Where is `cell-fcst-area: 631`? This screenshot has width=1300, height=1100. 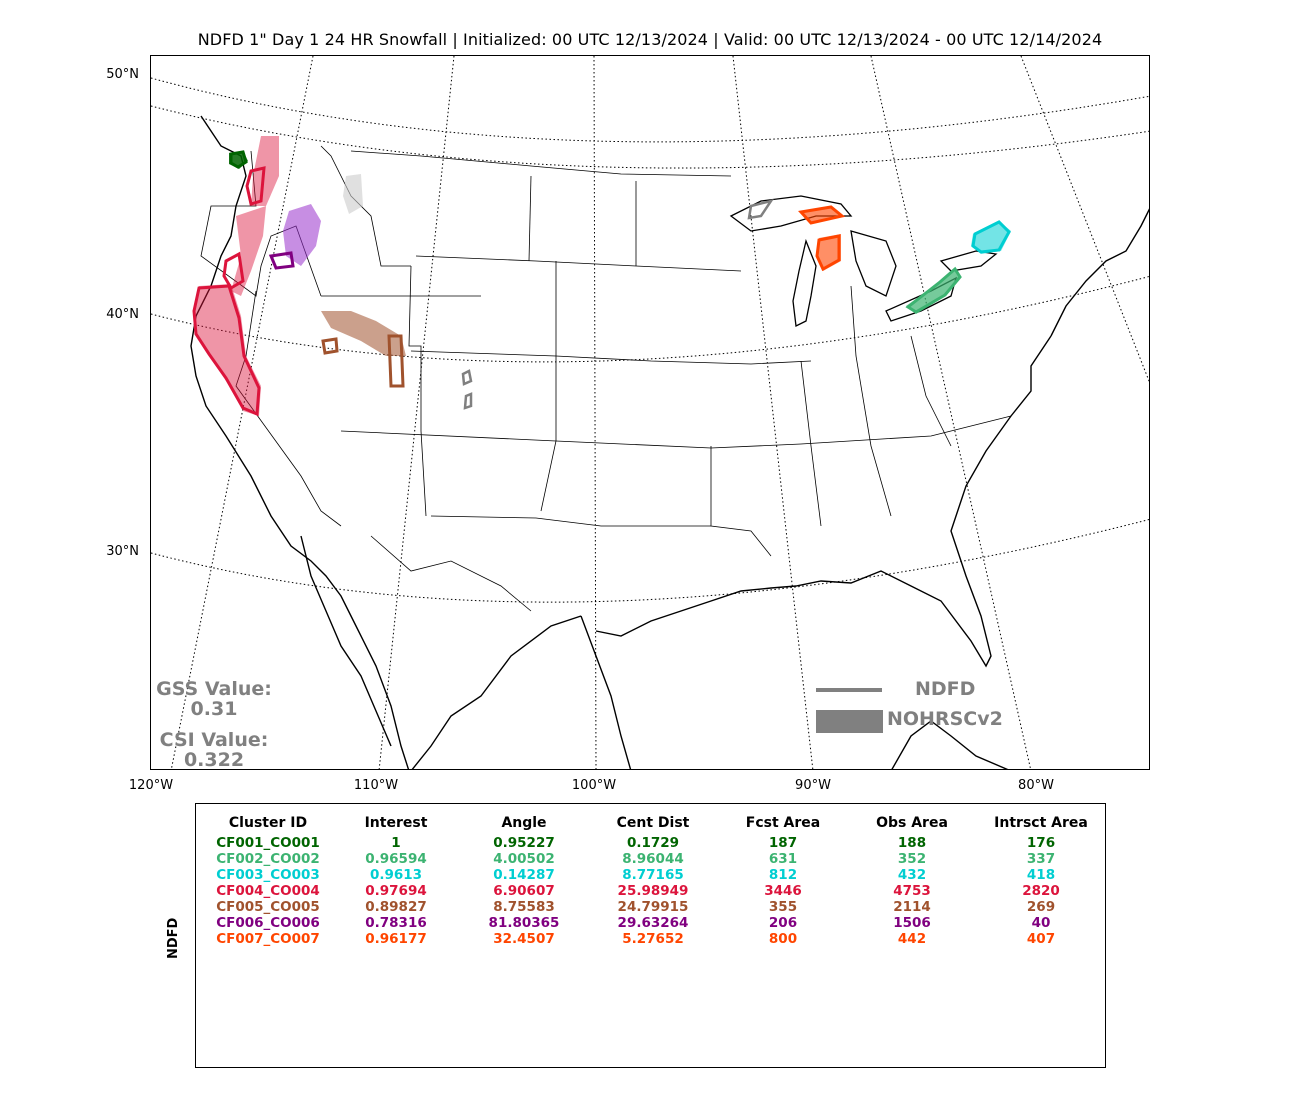
cell-fcst-area: 631 is located at coordinates (783, 859).